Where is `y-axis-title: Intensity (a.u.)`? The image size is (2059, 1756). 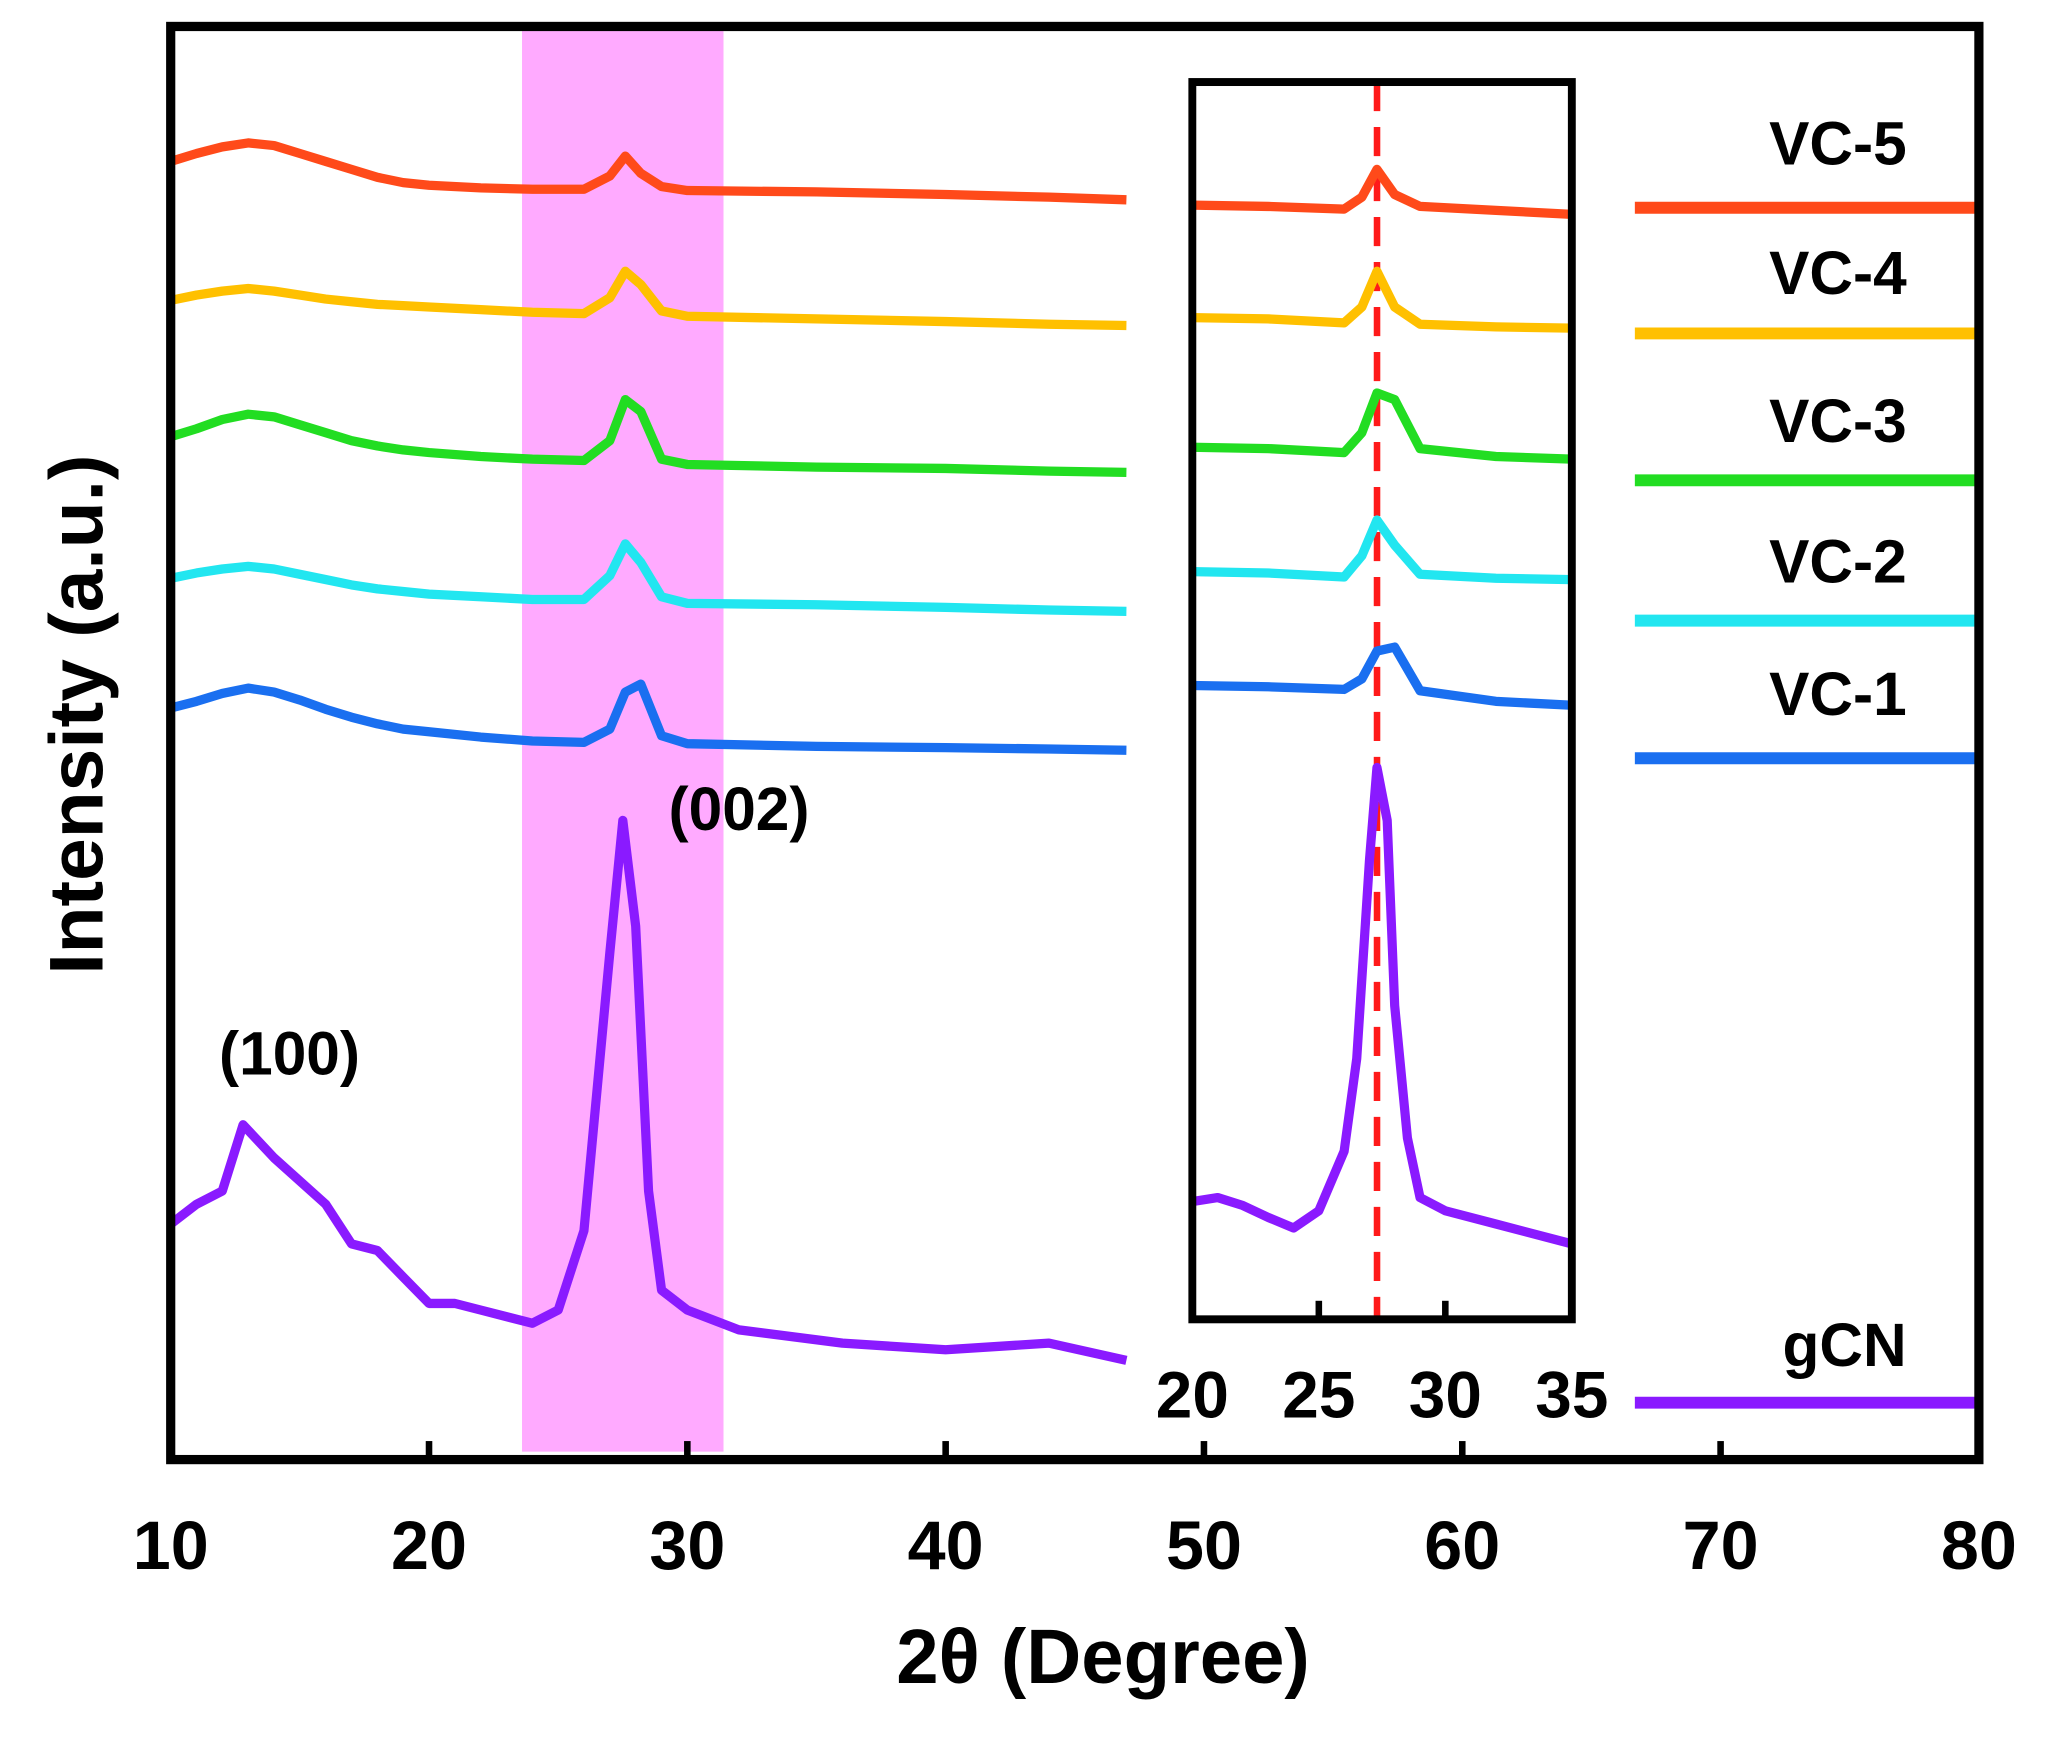
y-axis-title: Intensity (a.u.) is located at coordinates (77, 715).